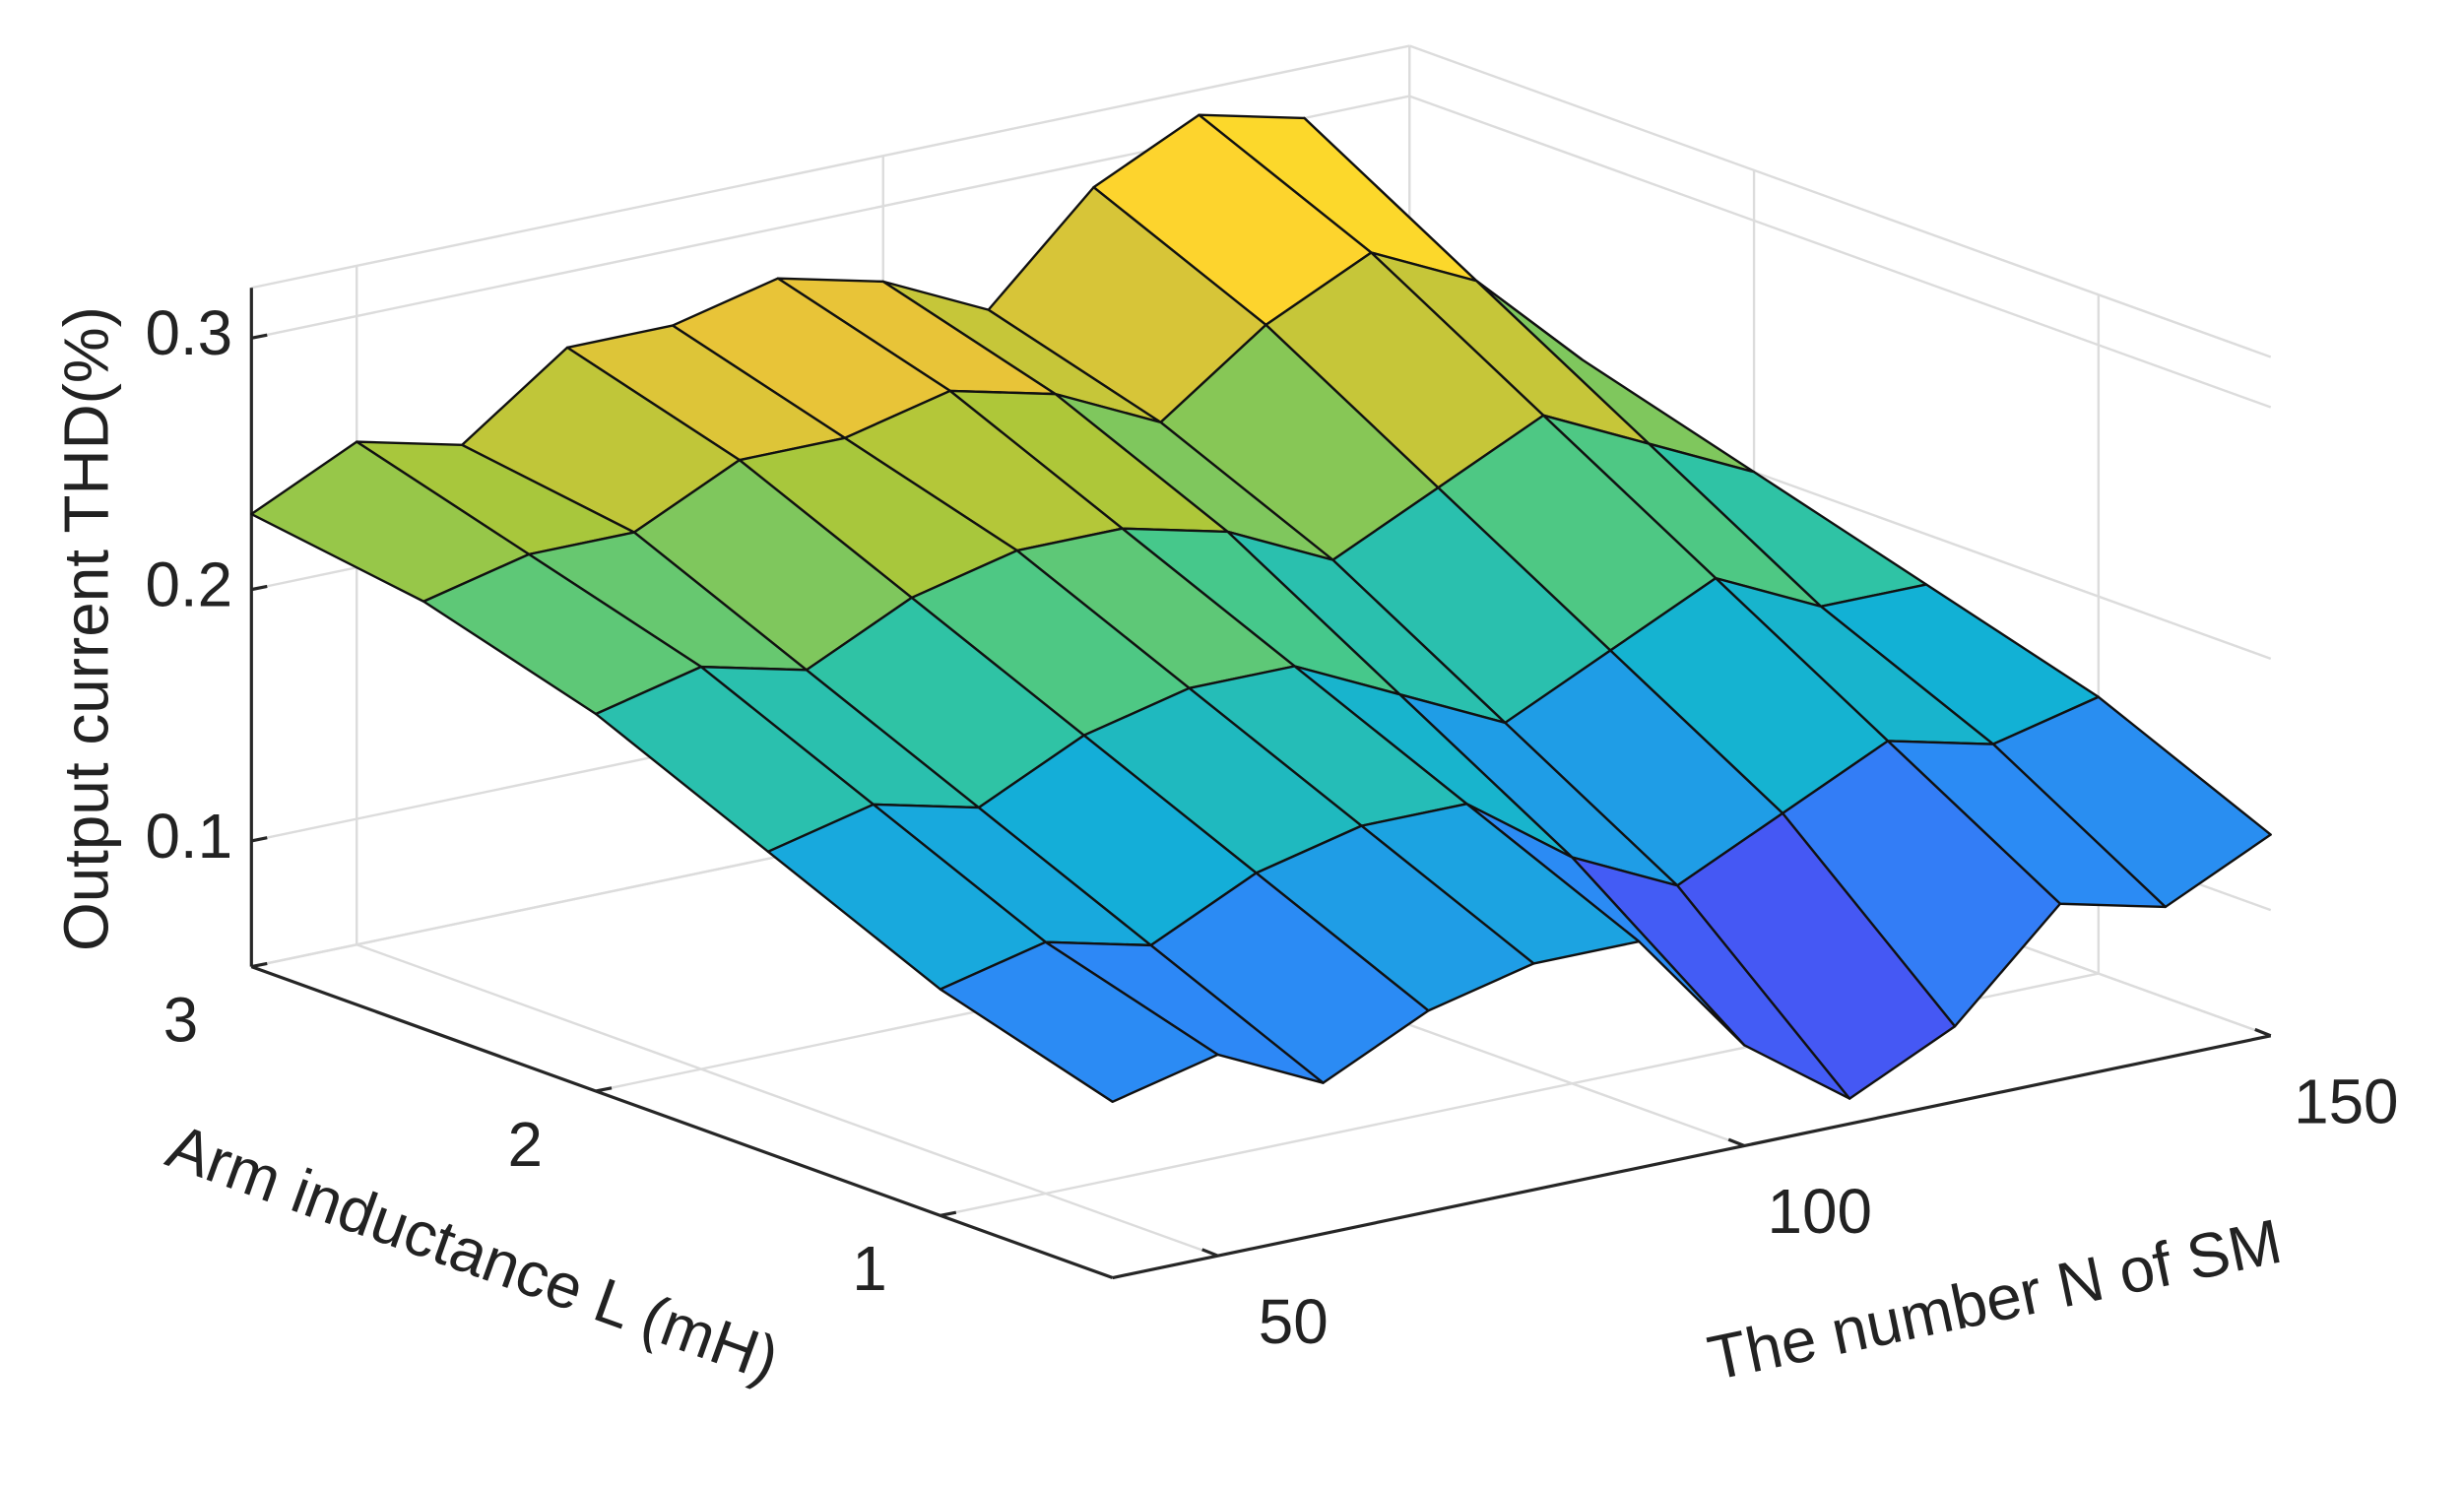 The height and width of the screenshot is (1487, 2464). Describe the element at coordinates (1294, 1321) in the screenshot. I see `x-tick-label: 50` at that location.